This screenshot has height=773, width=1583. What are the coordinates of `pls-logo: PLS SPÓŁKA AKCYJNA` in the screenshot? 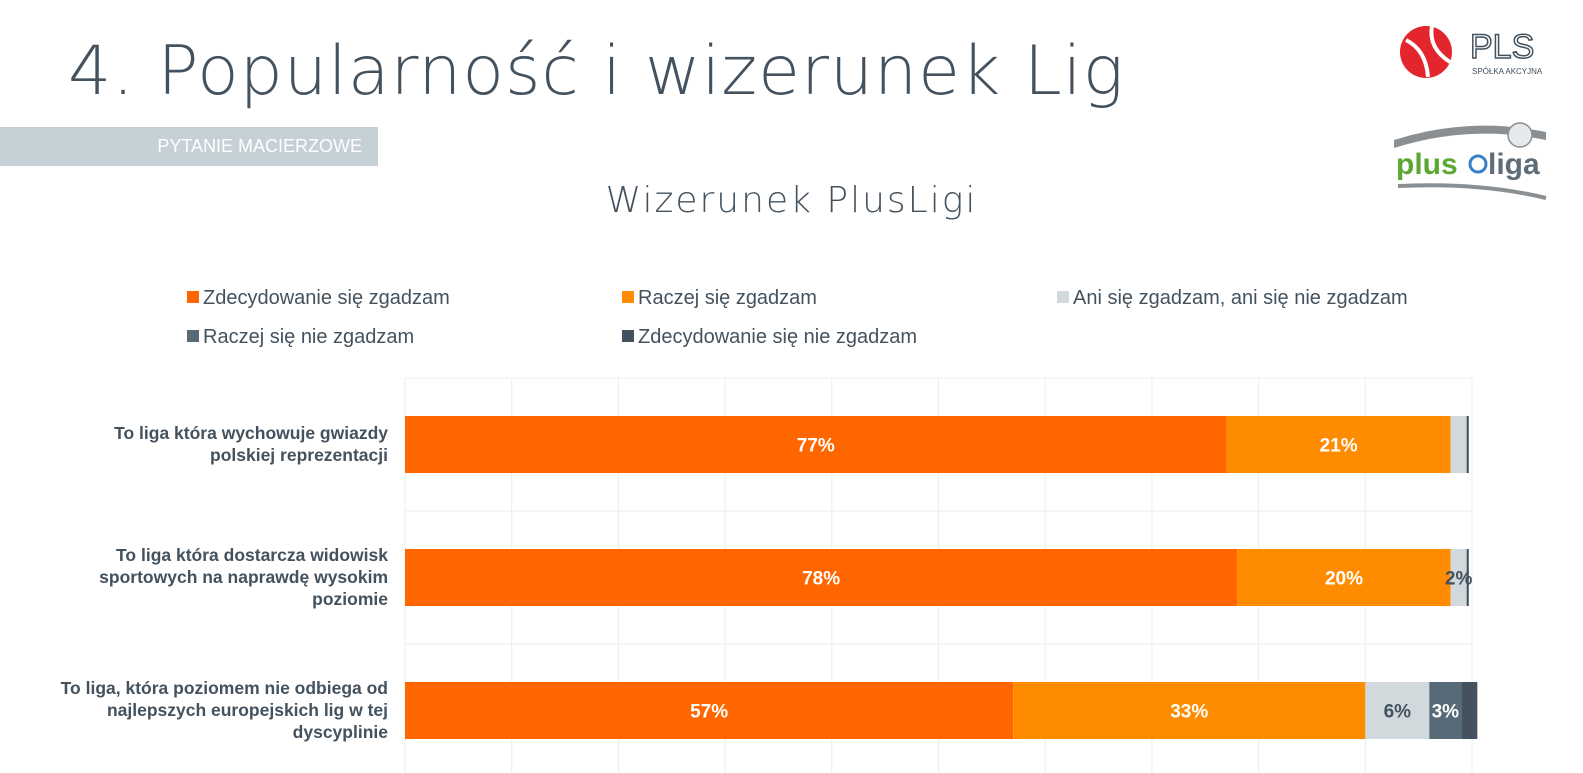 It's located at (1471, 51).